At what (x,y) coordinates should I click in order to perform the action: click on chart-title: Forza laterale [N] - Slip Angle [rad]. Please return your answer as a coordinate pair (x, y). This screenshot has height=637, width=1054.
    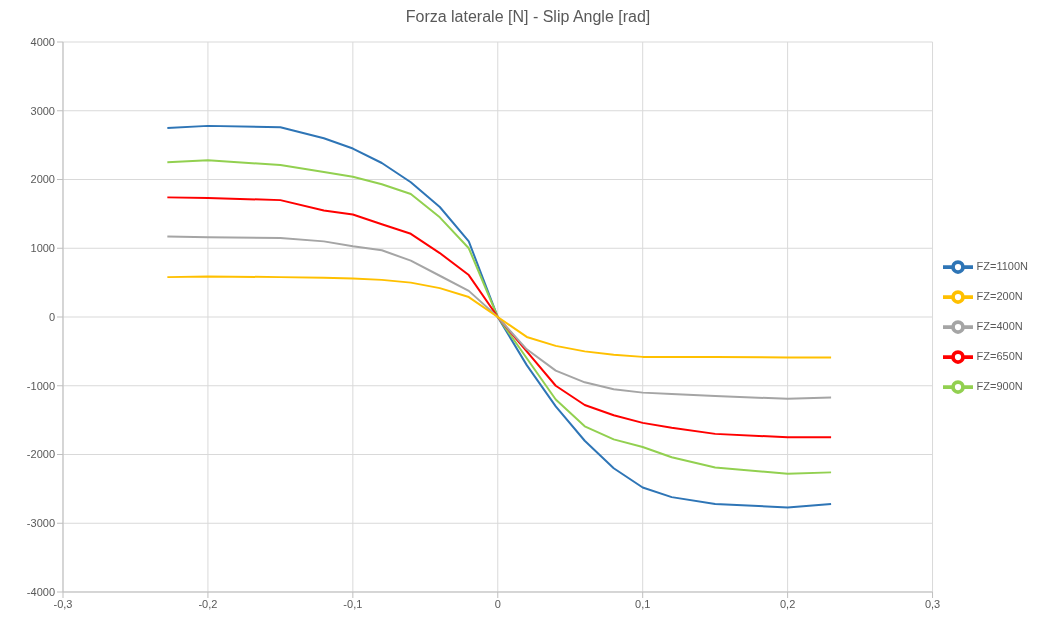
    Looking at the image, I should click on (528, 17).